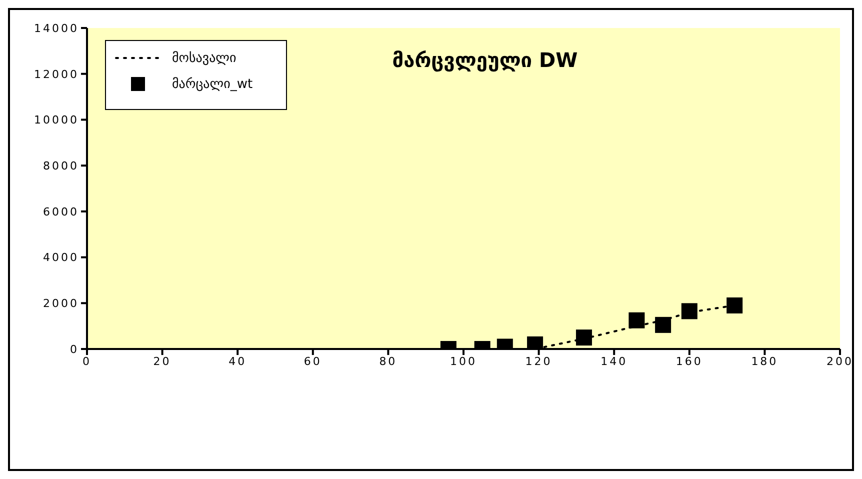 The image size is (862, 479). Describe the element at coordinates (689, 361) in the screenshot. I see `x-tick-label: 160` at that location.